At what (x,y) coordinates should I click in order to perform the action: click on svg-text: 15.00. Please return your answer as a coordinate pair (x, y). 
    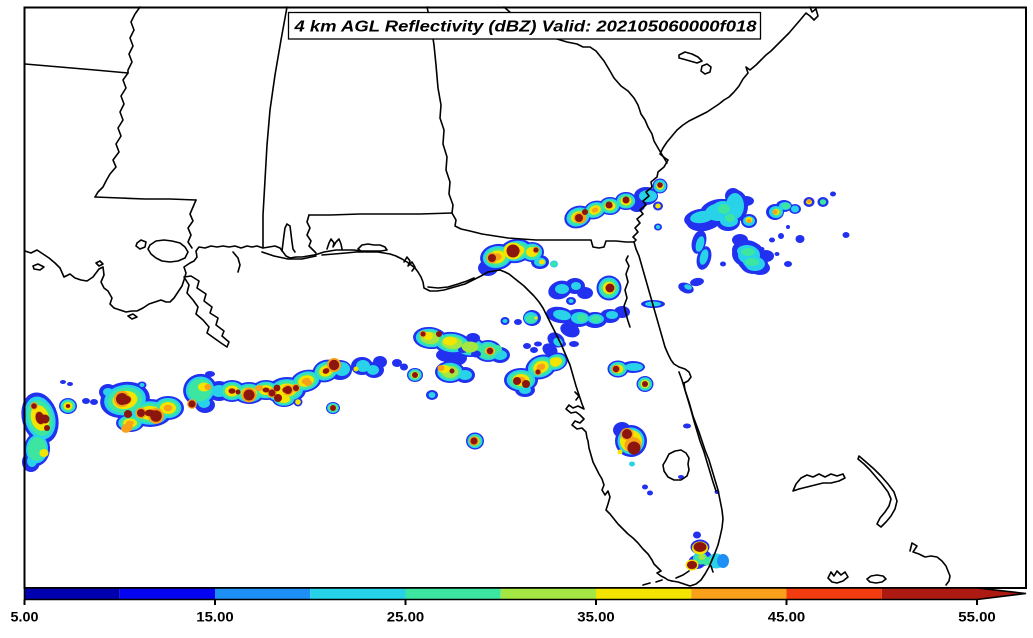
    Looking at the image, I should click on (215, 617).